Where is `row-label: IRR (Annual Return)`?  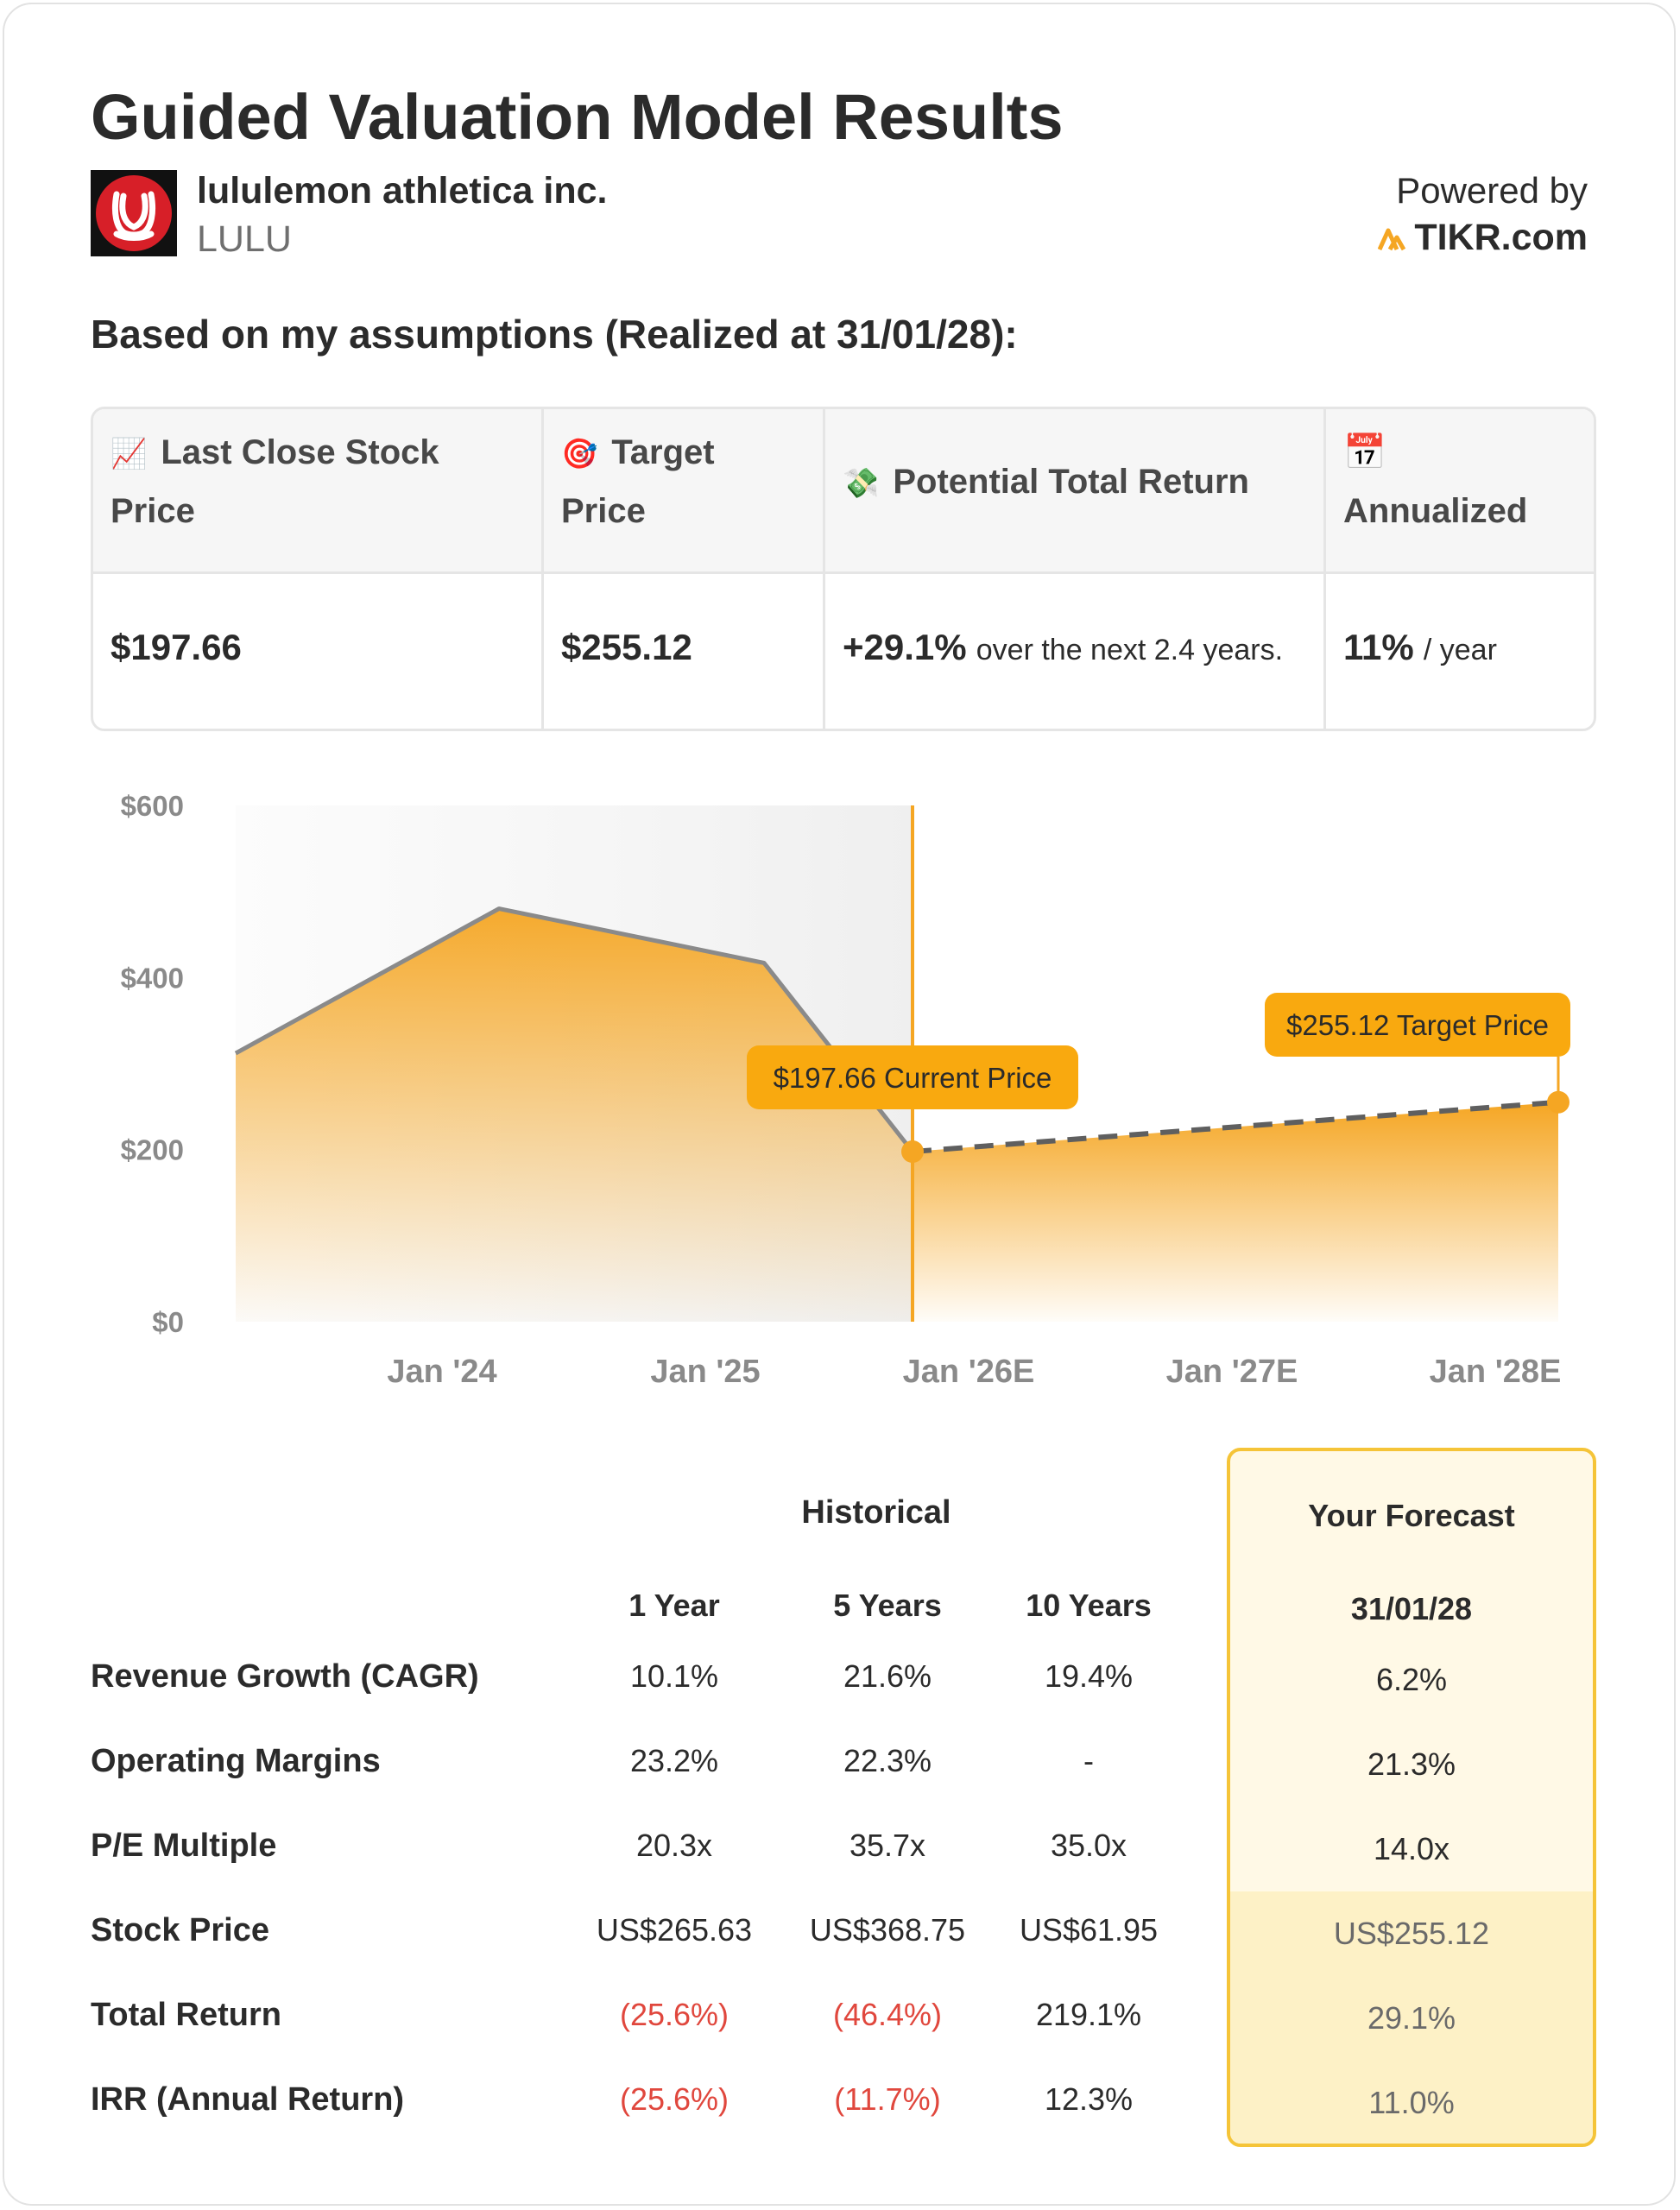 row-label: IRR (Annual Return) is located at coordinates (248, 2099).